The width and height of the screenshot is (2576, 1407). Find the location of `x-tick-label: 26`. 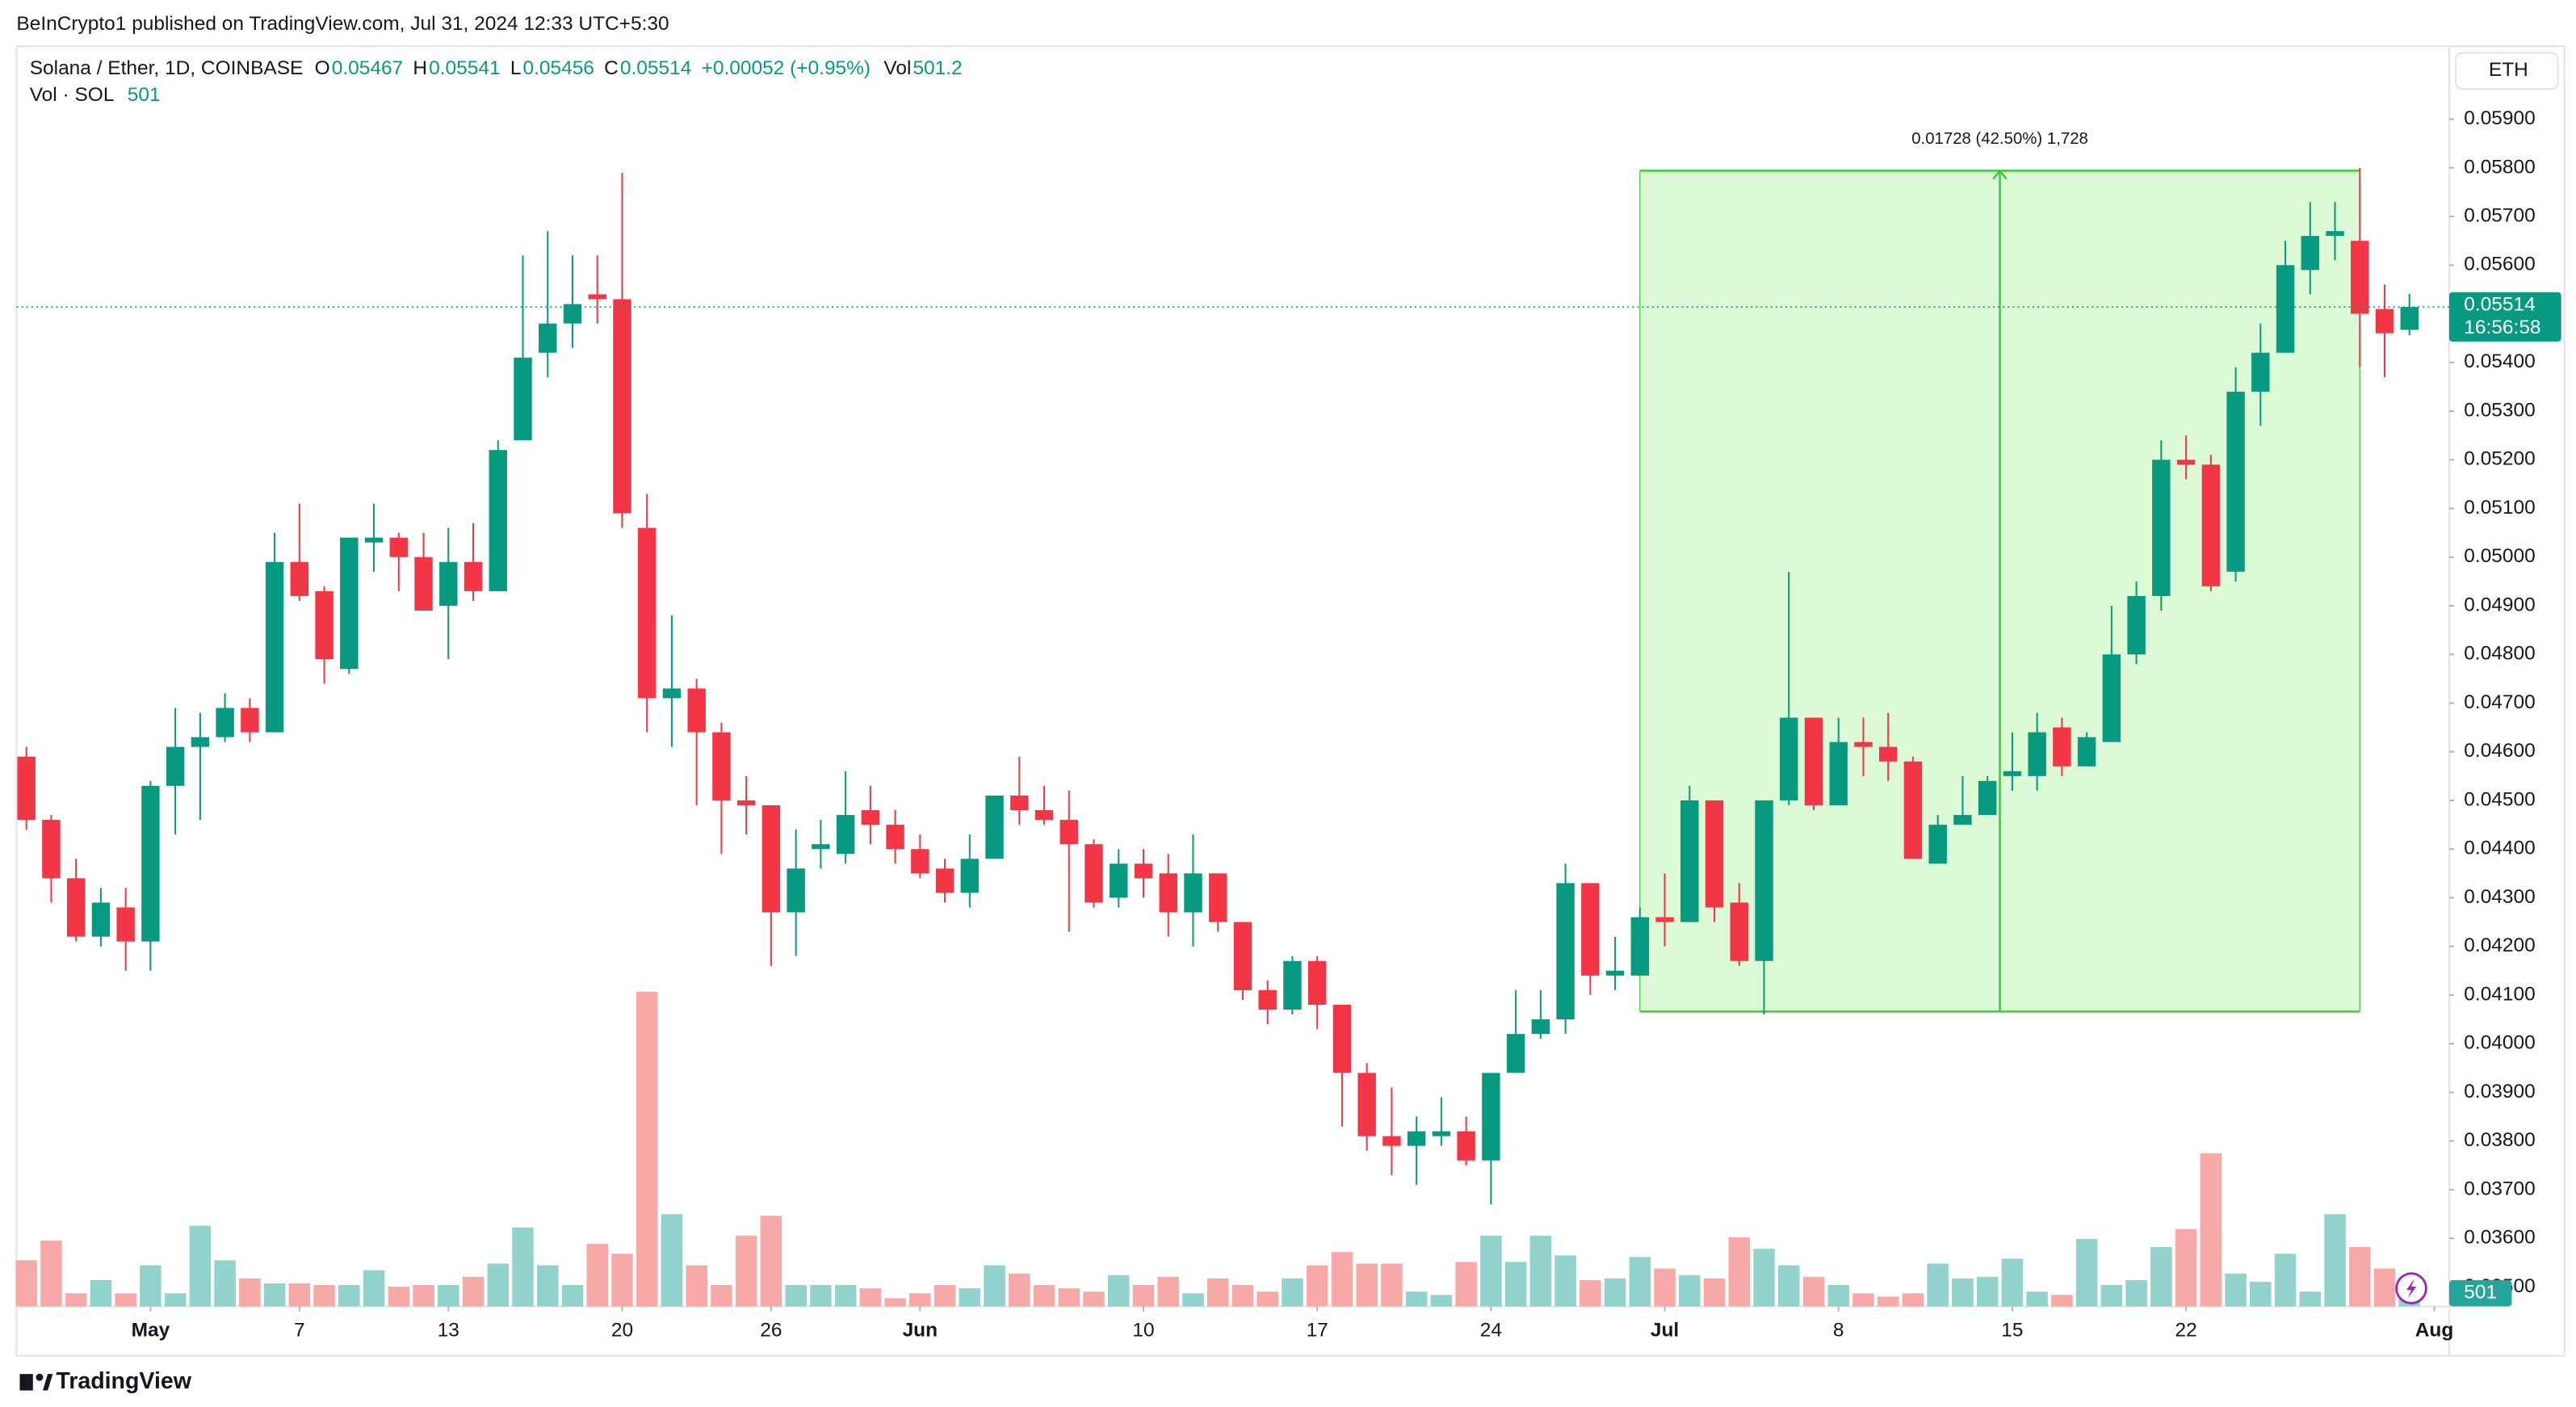

x-tick-label: 26 is located at coordinates (771, 1331).